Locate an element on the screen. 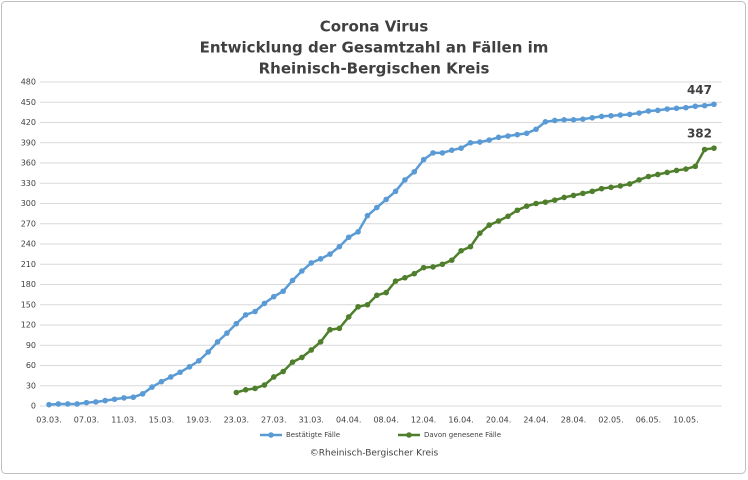 The image size is (748, 480). legend-swatch is located at coordinates (409, 435).